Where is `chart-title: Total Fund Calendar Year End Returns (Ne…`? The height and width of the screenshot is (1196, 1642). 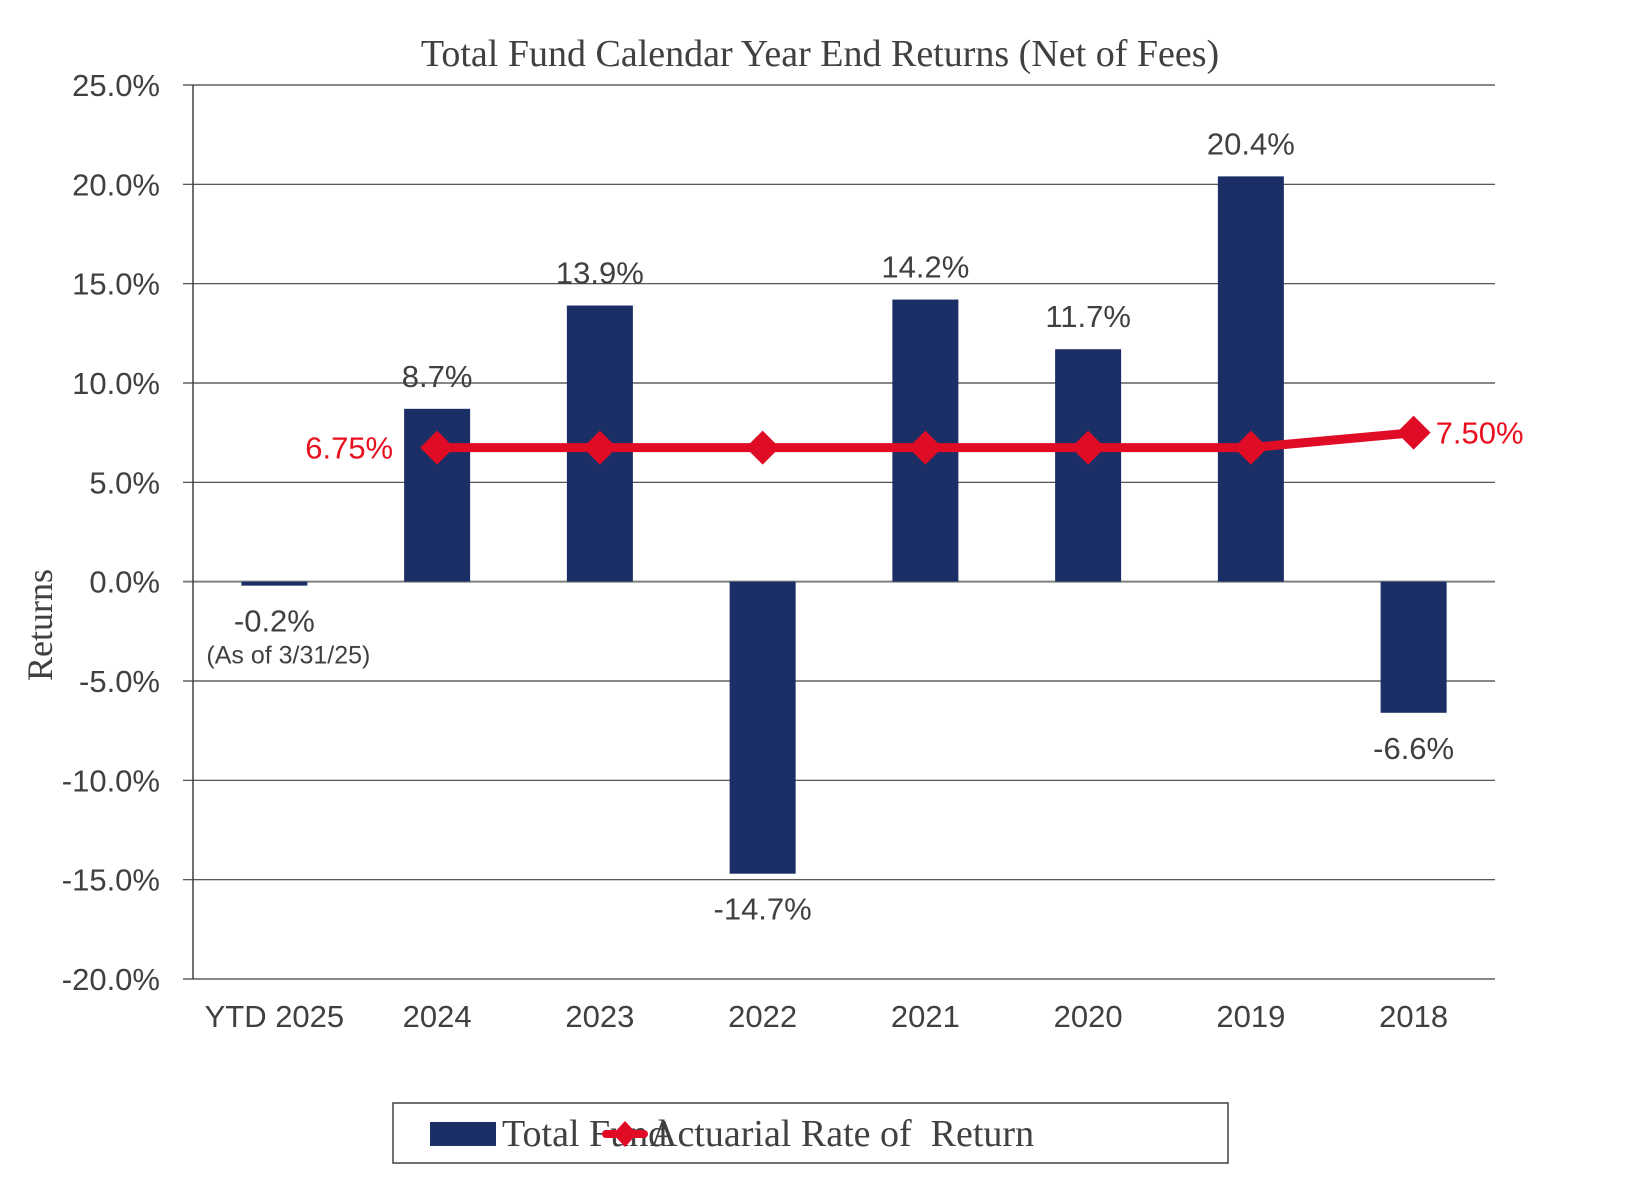 chart-title: Total Fund Calendar Year End Returns (Ne… is located at coordinates (820, 54).